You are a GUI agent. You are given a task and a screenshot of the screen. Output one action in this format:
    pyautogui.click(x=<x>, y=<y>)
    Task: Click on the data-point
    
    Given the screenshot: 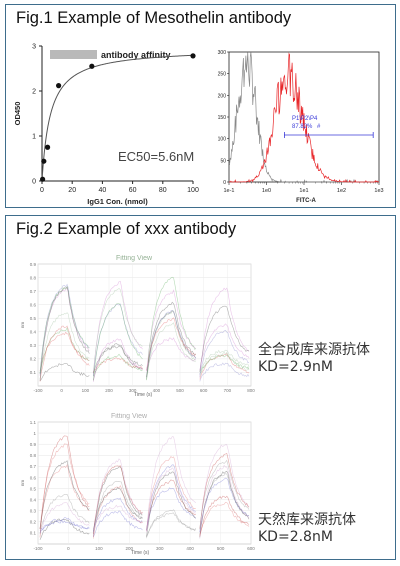 What is the action you would take?
    pyautogui.click(x=43, y=179)
    